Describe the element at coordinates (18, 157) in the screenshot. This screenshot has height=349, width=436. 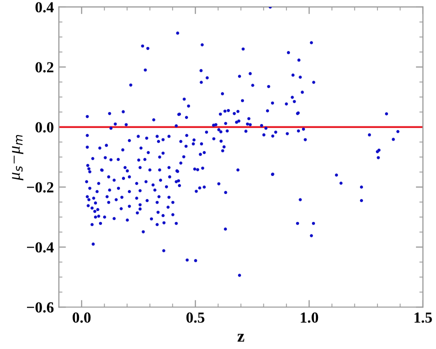
I see `y-axis-title: μ$_{s}$−μ$_{m}$` at that location.